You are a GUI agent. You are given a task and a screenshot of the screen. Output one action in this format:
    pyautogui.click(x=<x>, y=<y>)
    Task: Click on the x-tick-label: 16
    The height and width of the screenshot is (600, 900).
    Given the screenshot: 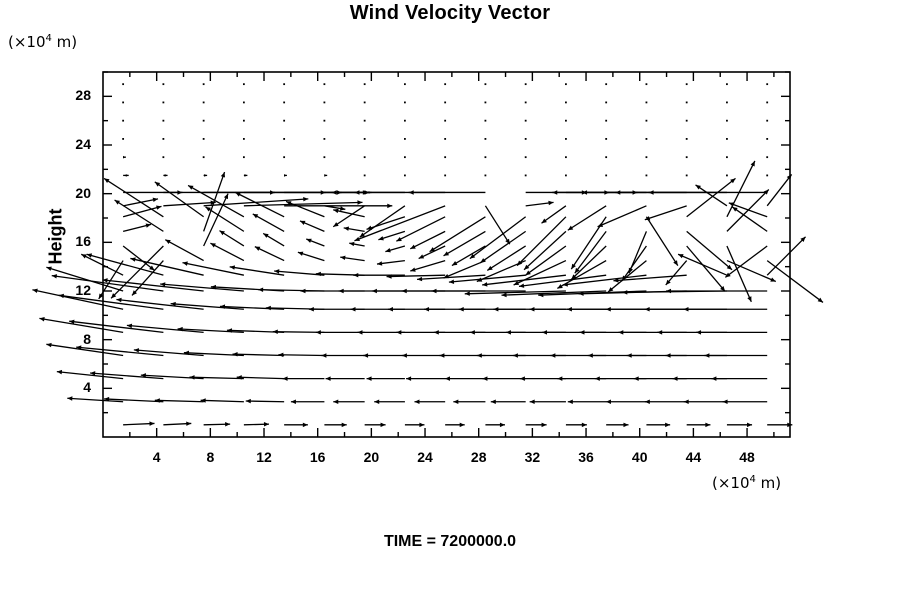 What is the action you would take?
    pyautogui.click(x=317, y=457)
    